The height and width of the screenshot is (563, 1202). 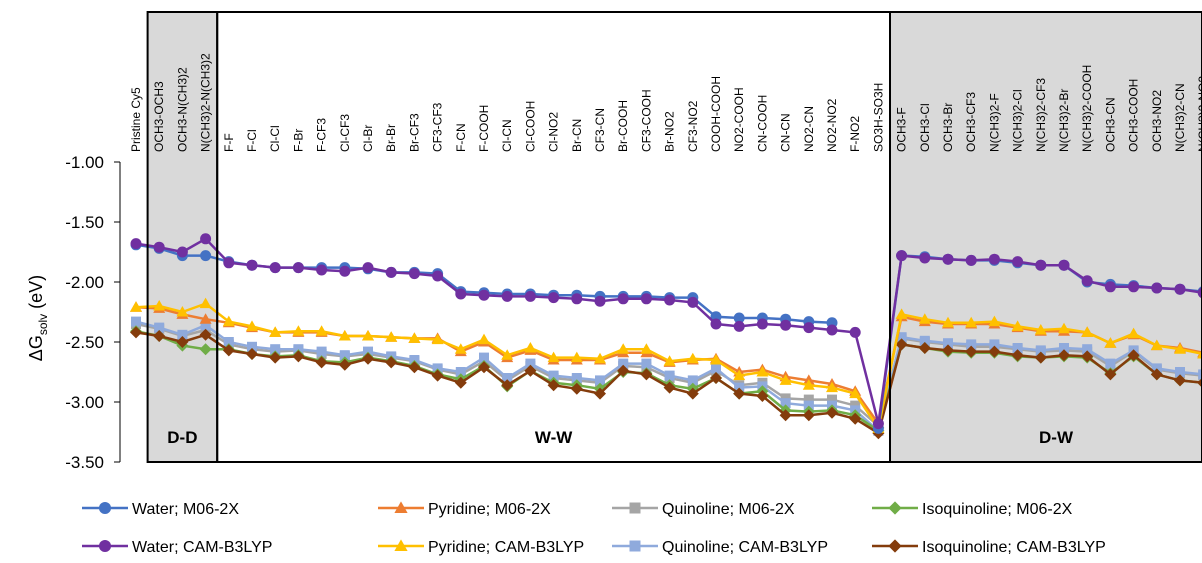 I want to click on category-label: Cl-CN, so click(x=507, y=135).